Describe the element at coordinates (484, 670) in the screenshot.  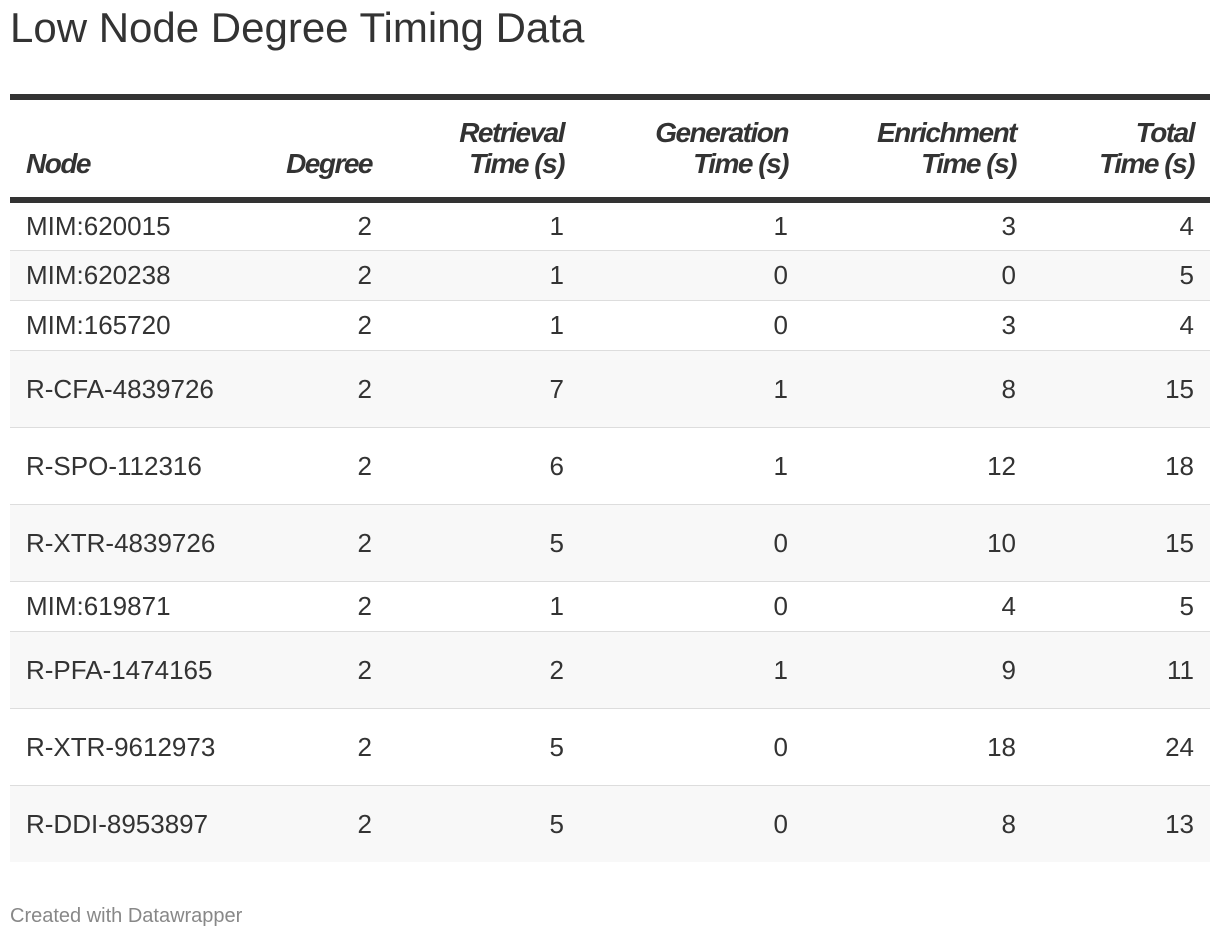
I see `cell-retrieval: 2` at that location.